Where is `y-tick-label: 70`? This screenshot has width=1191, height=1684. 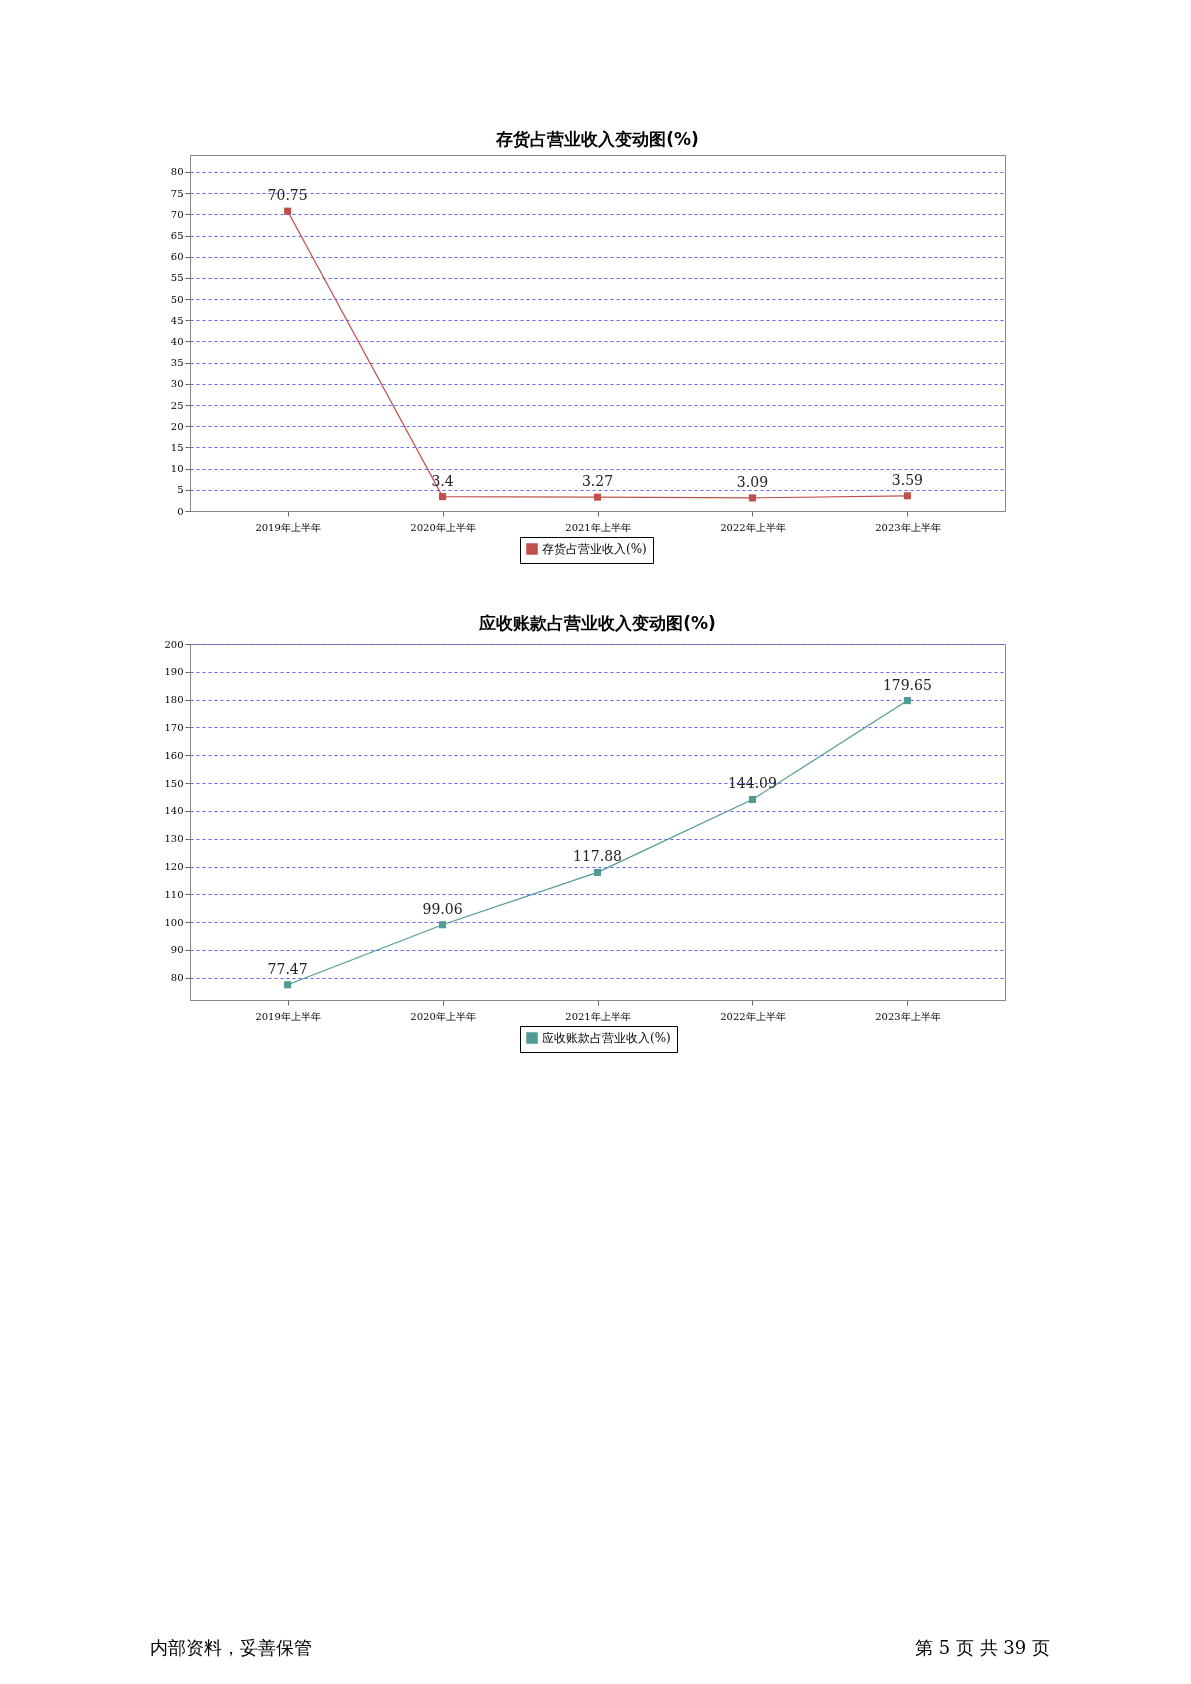 y-tick-label: 70 is located at coordinates (177, 214).